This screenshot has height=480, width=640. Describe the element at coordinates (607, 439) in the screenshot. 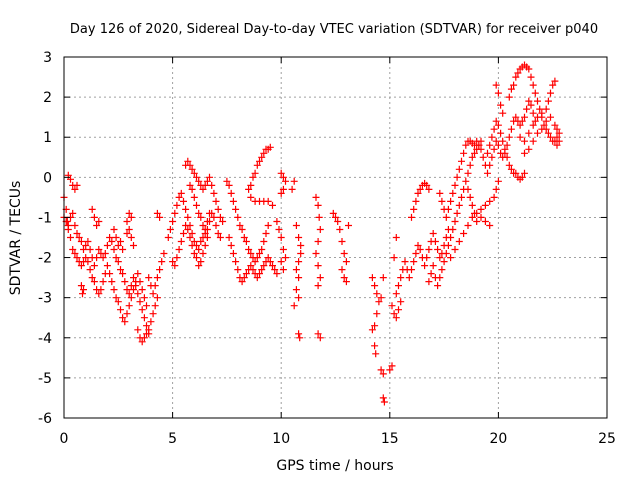

I see `x-tick-label: 25` at that location.